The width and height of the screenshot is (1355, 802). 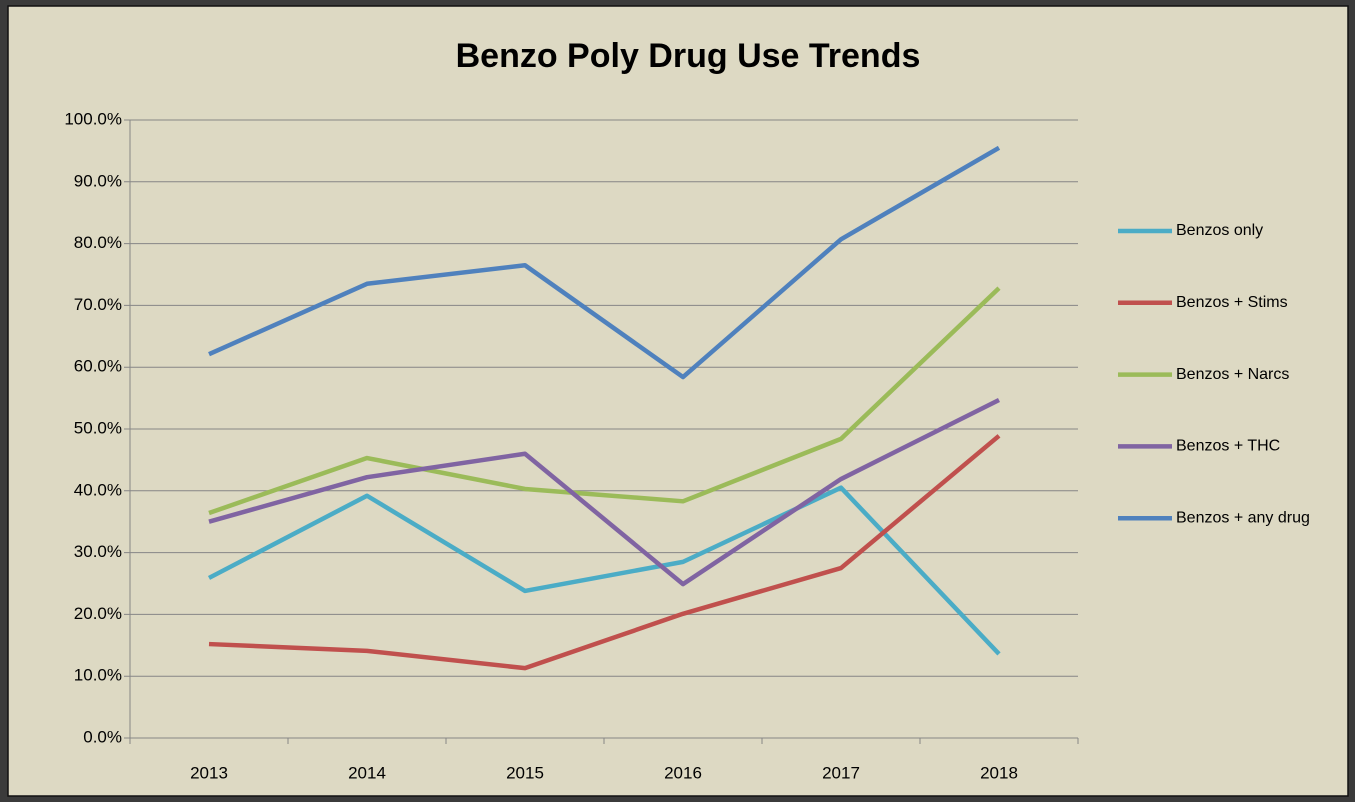 I want to click on legend-label: Benzos + any drug, so click(x=1243, y=517).